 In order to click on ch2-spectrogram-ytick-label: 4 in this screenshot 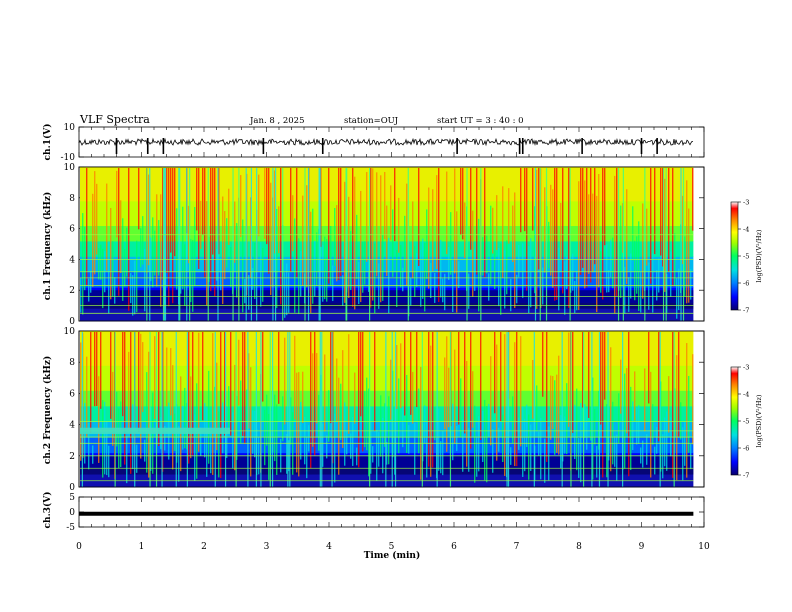, I will do `click(72, 426)`.